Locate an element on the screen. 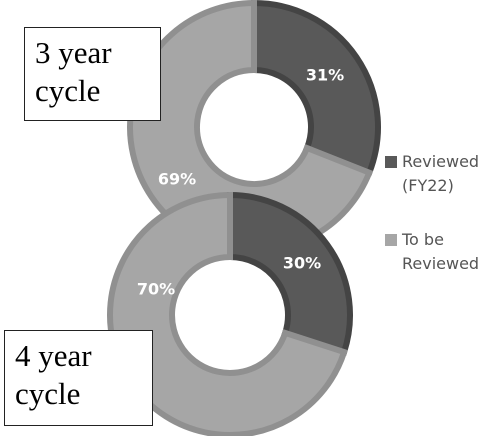  data-label: 31% is located at coordinates (325, 75).